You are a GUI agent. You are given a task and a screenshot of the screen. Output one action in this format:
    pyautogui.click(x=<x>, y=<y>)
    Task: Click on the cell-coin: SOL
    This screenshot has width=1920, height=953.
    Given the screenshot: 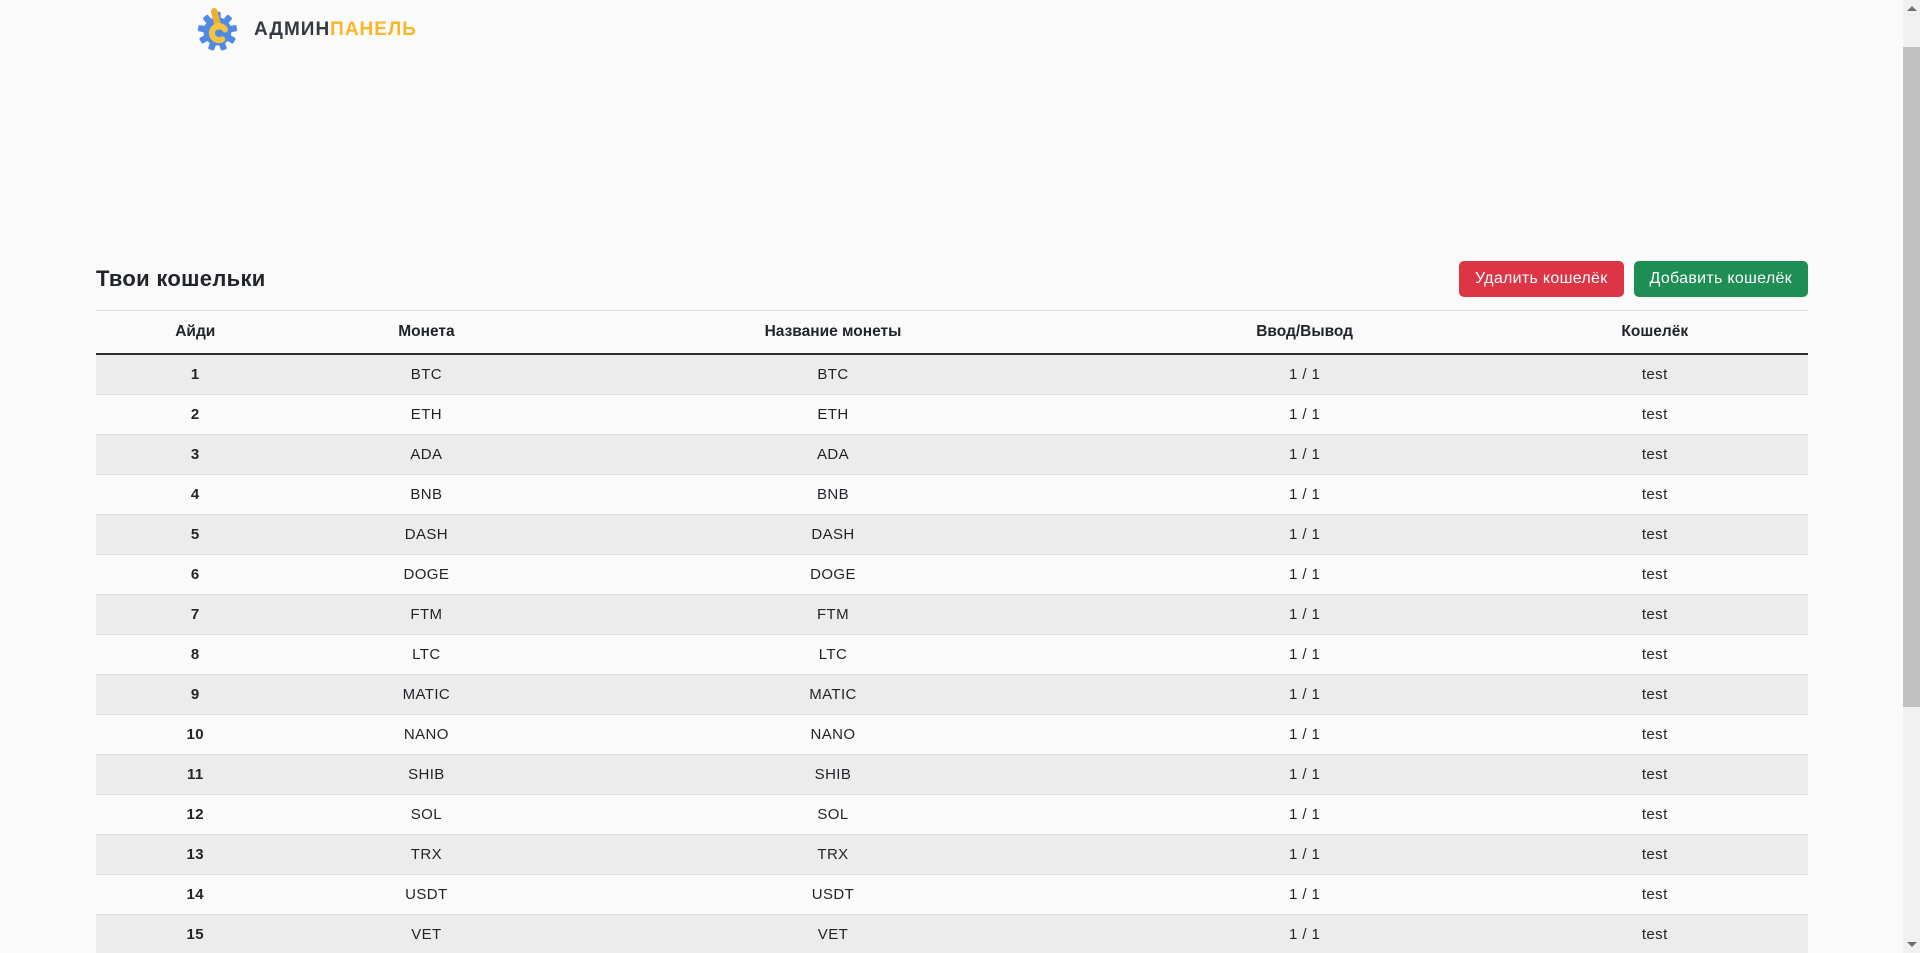 What is the action you would take?
    pyautogui.click(x=426, y=814)
    